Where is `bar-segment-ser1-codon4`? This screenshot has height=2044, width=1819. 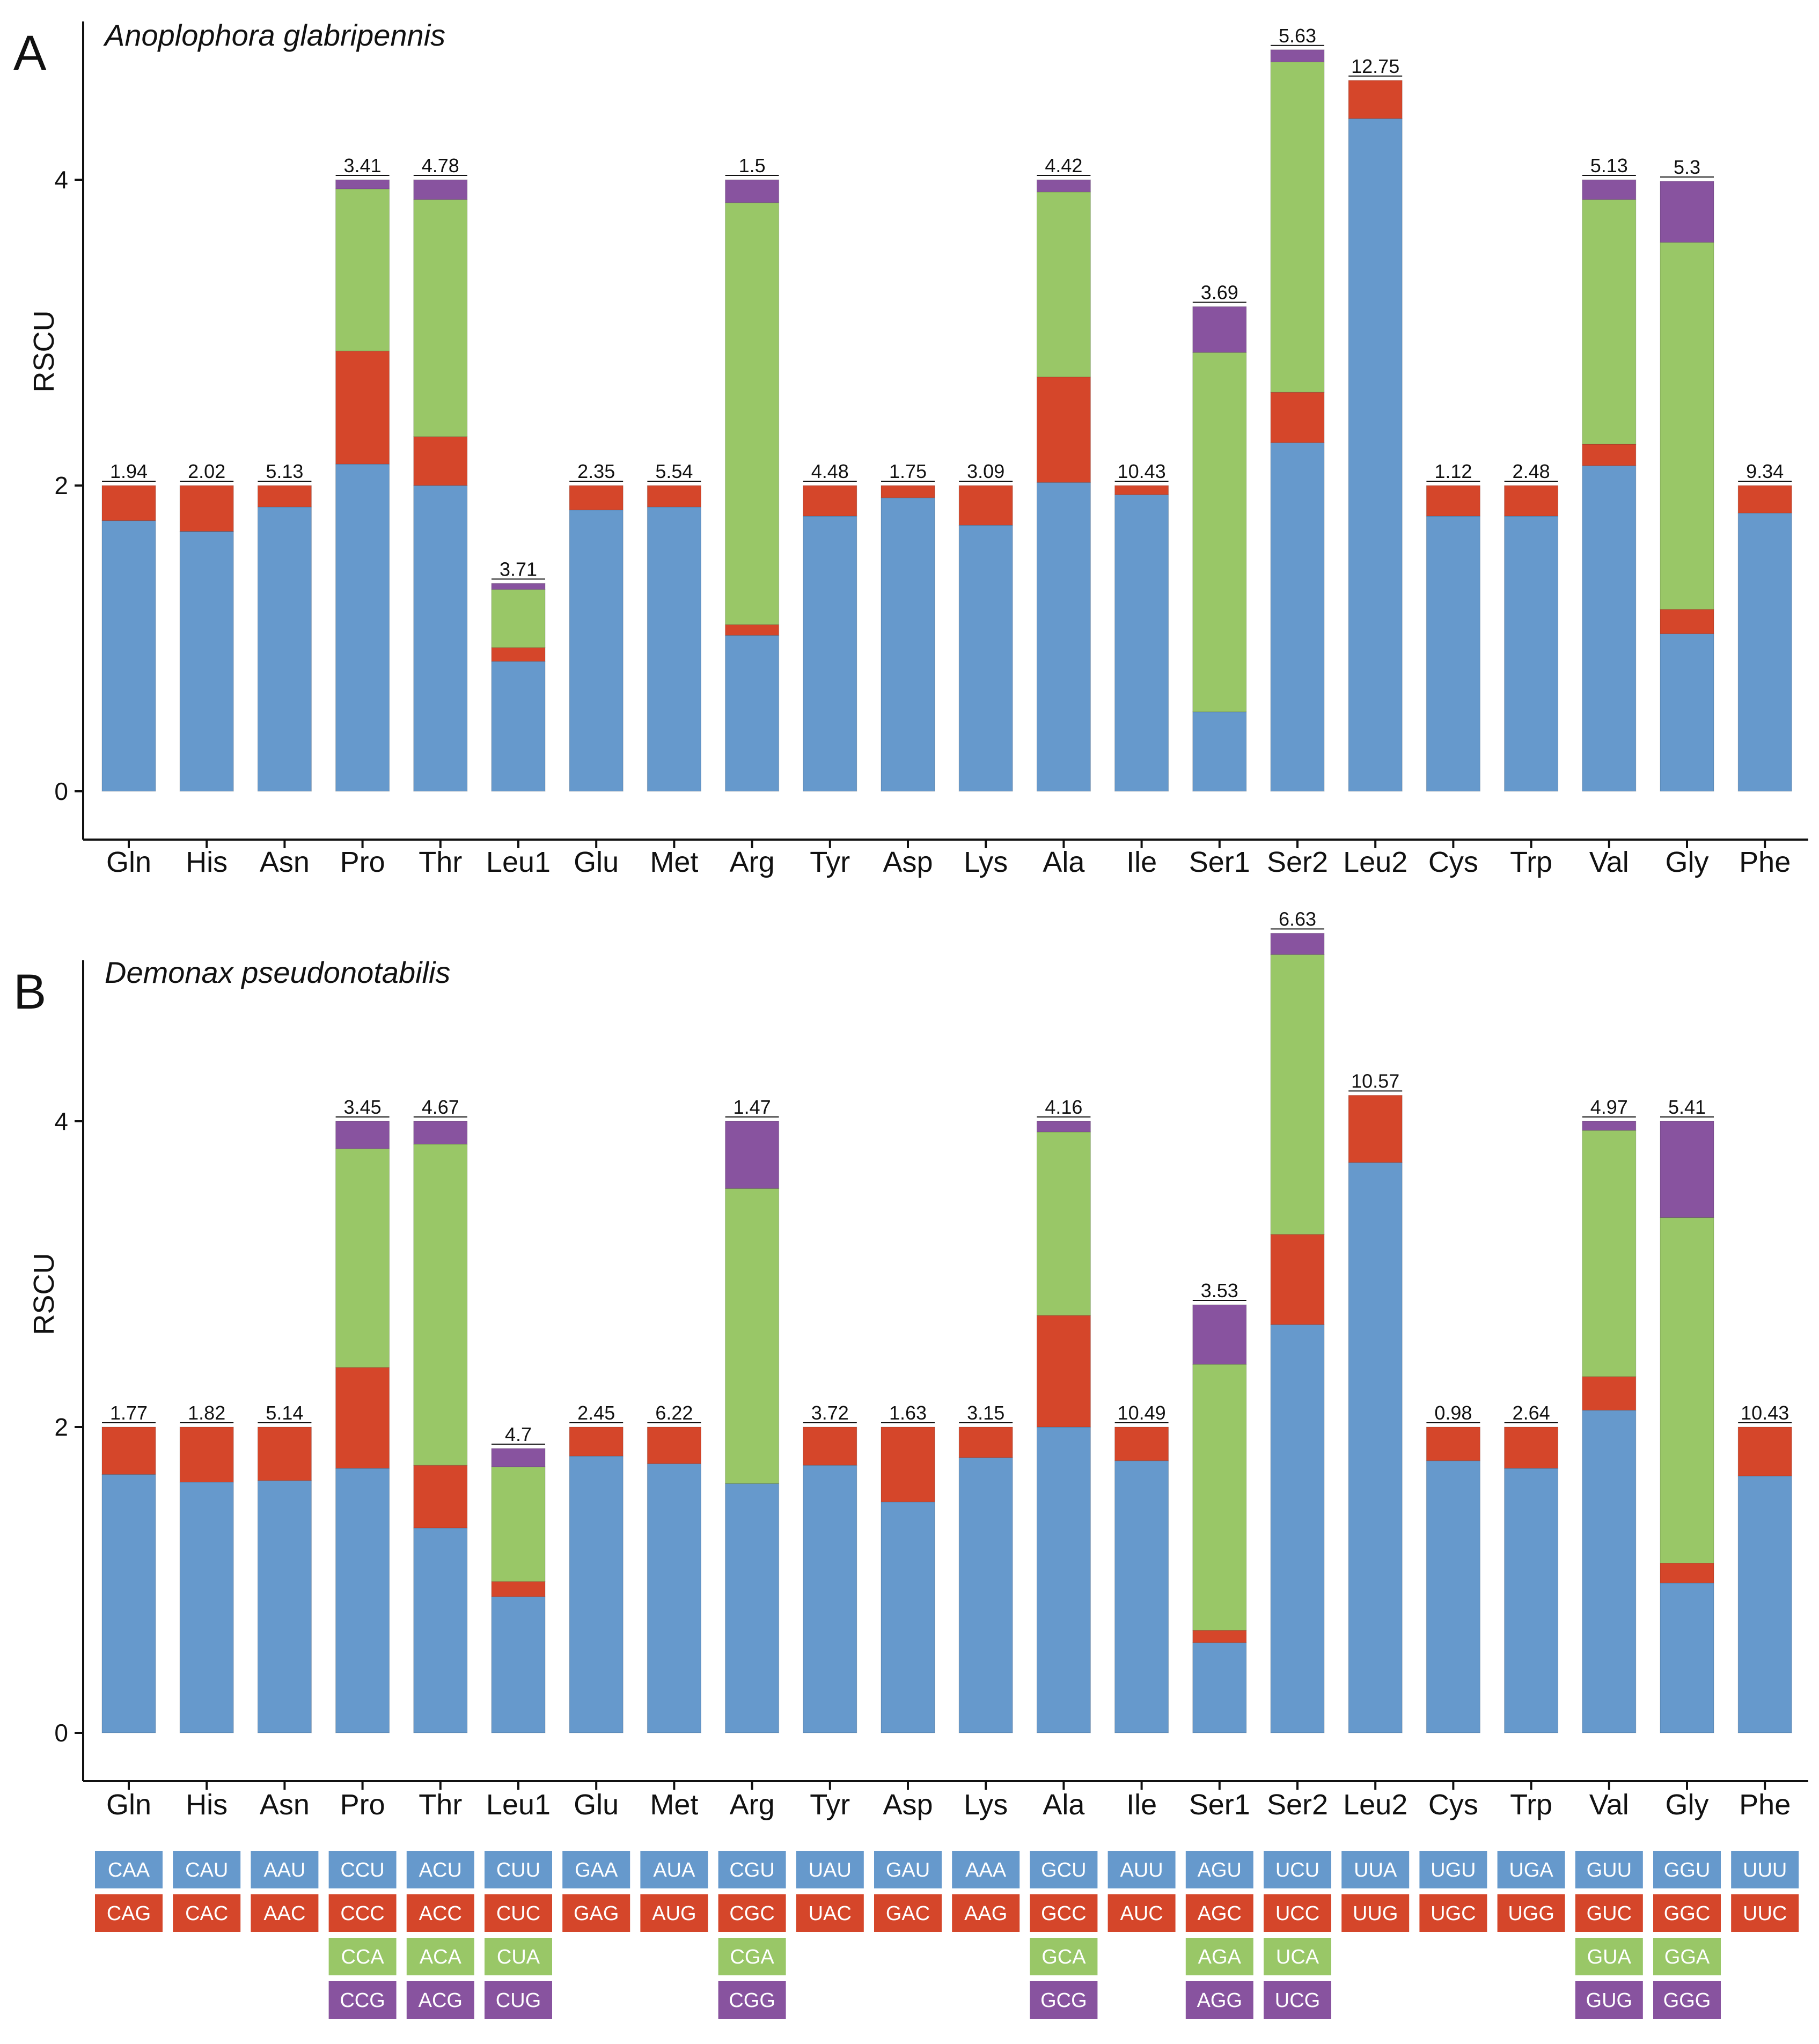
bar-segment-ser1-codon4 is located at coordinates (1219, 329).